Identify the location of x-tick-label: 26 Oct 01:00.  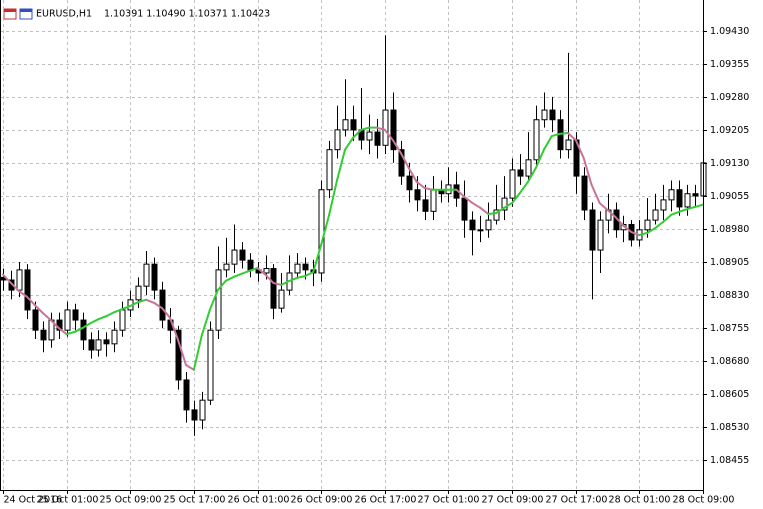
(259, 500).